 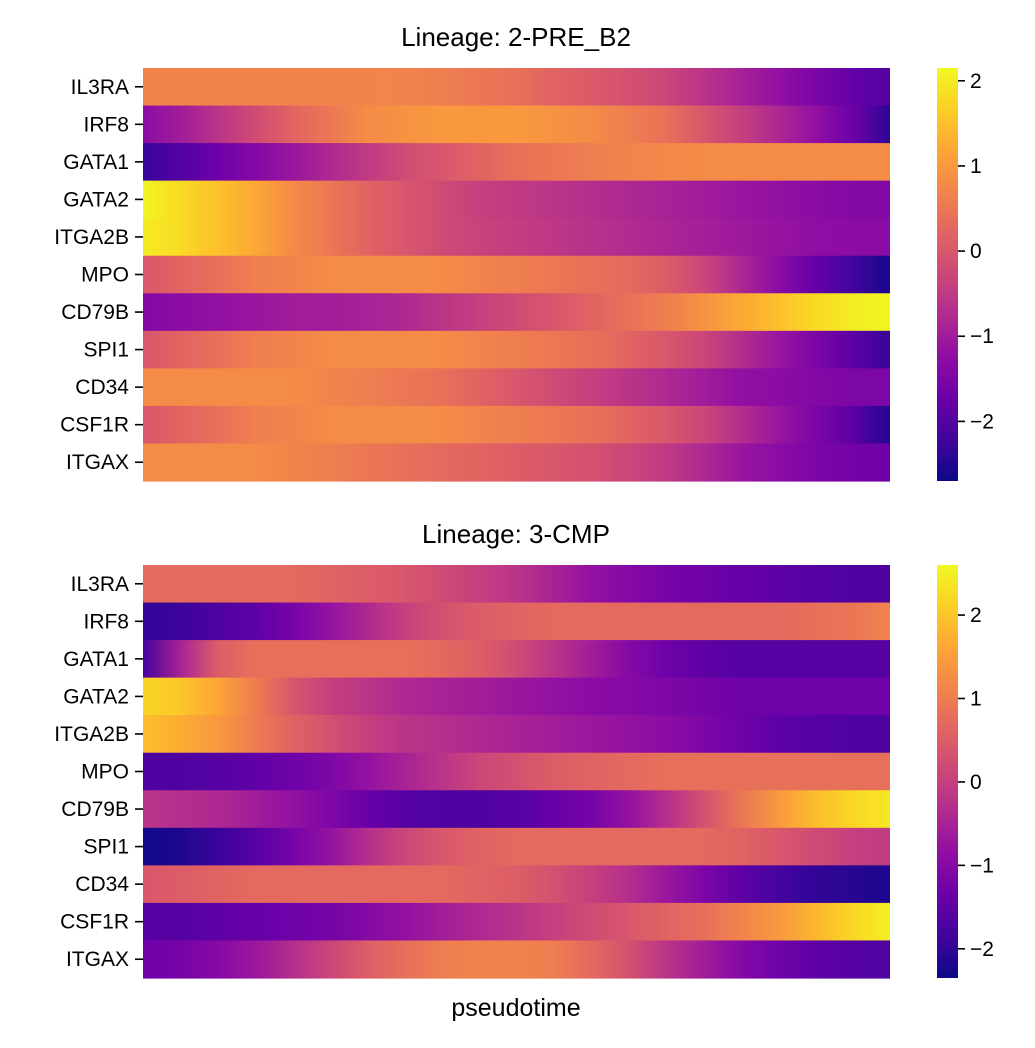 What do you see at coordinates (516, 37) in the screenshot?
I see `chart-title: Lineage: 2-PRE_B2` at bounding box center [516, 37].